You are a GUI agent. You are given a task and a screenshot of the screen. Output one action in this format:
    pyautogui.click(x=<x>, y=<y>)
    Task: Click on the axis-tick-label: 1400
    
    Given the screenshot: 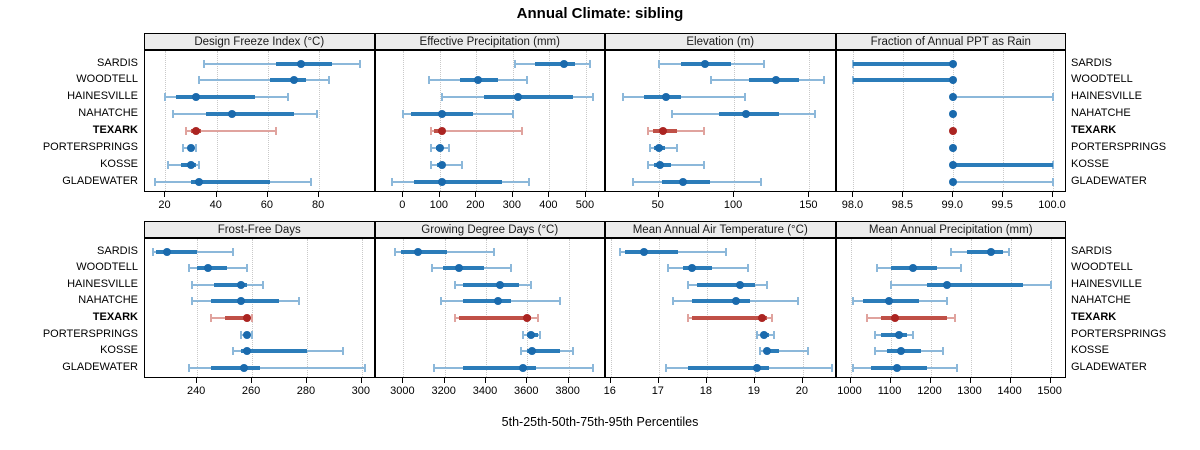 What is the action you would take?
    pyautogui.click(x=1009, y=391)
    